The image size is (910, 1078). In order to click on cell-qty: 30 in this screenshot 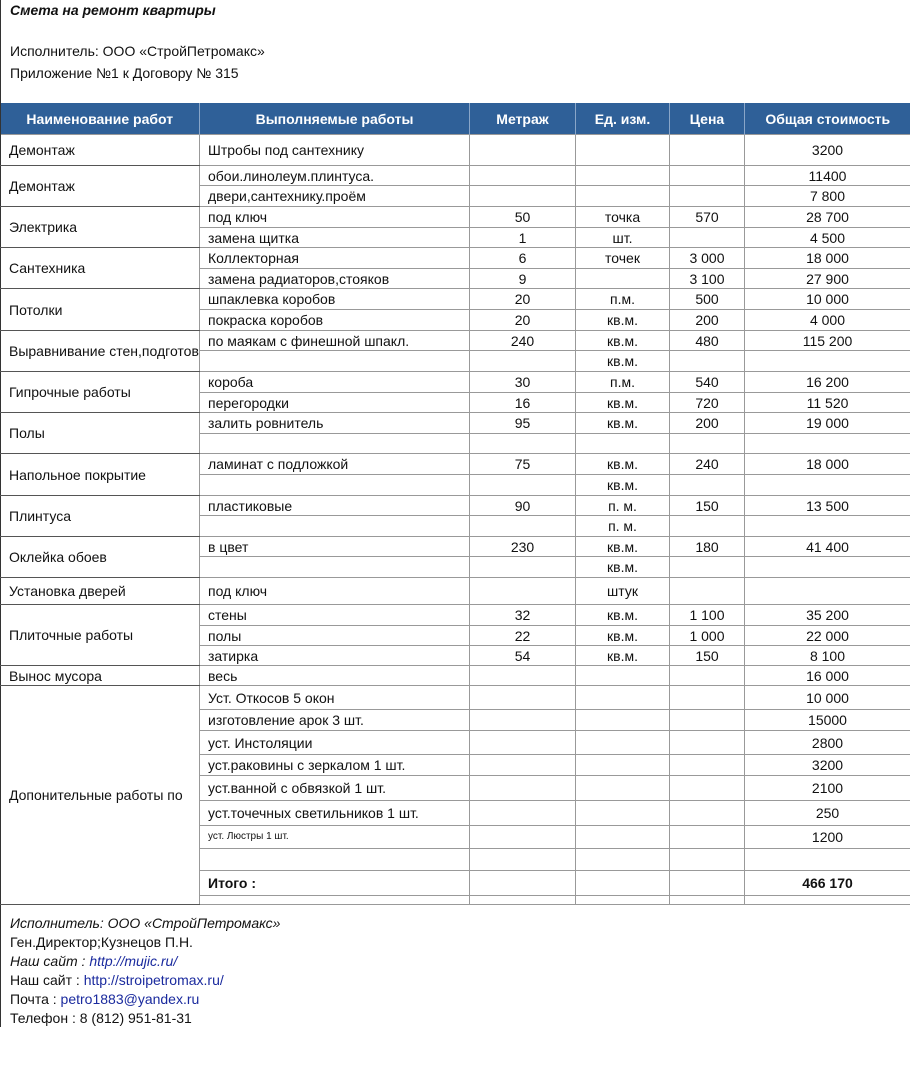, I will do `click(522, 382)`.